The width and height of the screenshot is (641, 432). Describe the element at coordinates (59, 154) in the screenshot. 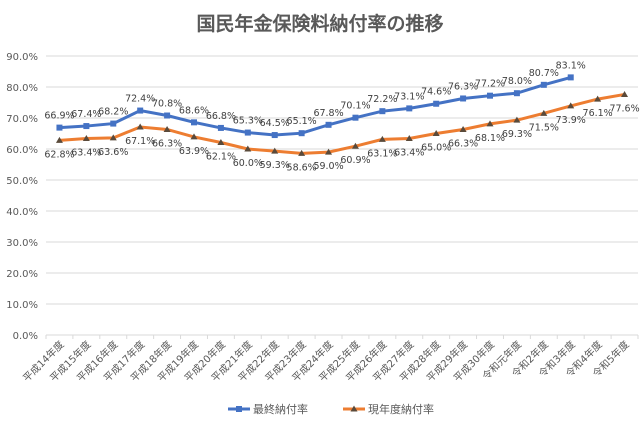

I see `data-label: 62.8%` at that location.